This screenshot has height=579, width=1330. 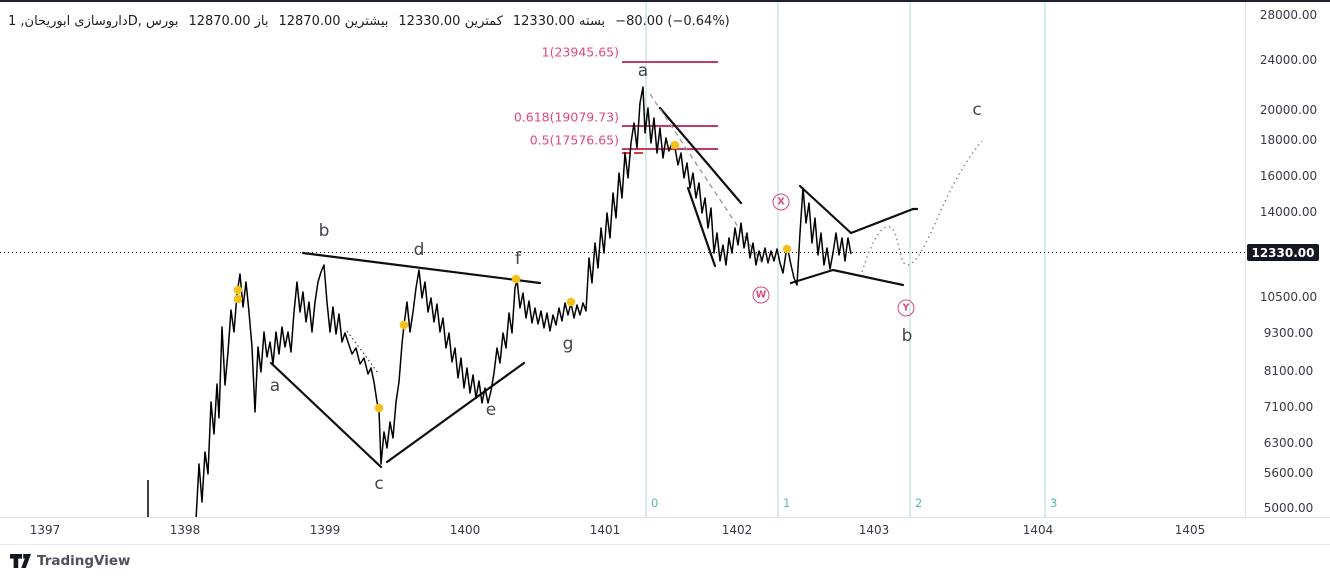 What do you see at coordinates (574, 140) in the screenshot?
I see `fib-level-label: 0.5(17576.65)` at bounding box center [574, 140].